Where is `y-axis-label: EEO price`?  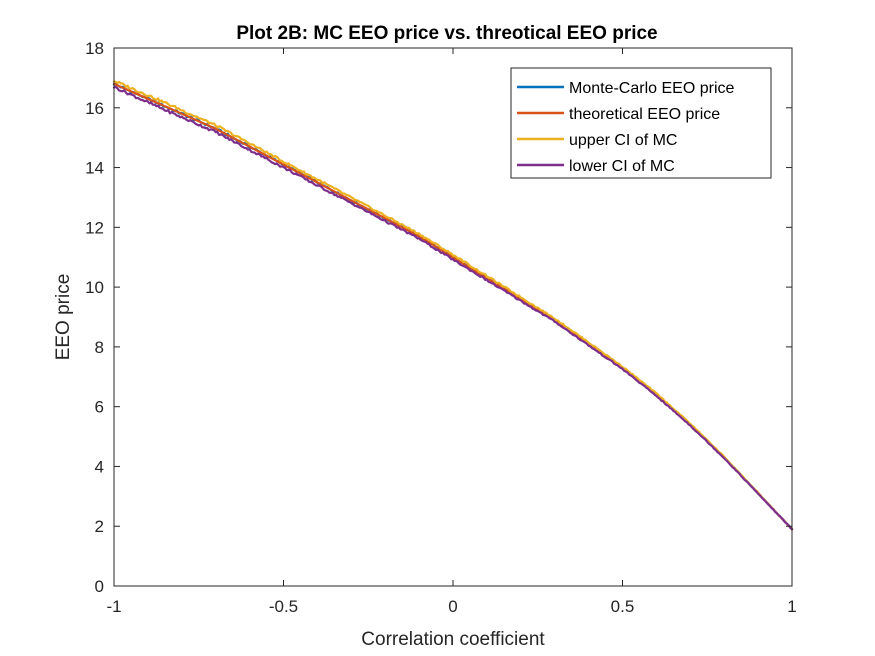 y-axis-label: EEO price is located at coordinates (63, 317).